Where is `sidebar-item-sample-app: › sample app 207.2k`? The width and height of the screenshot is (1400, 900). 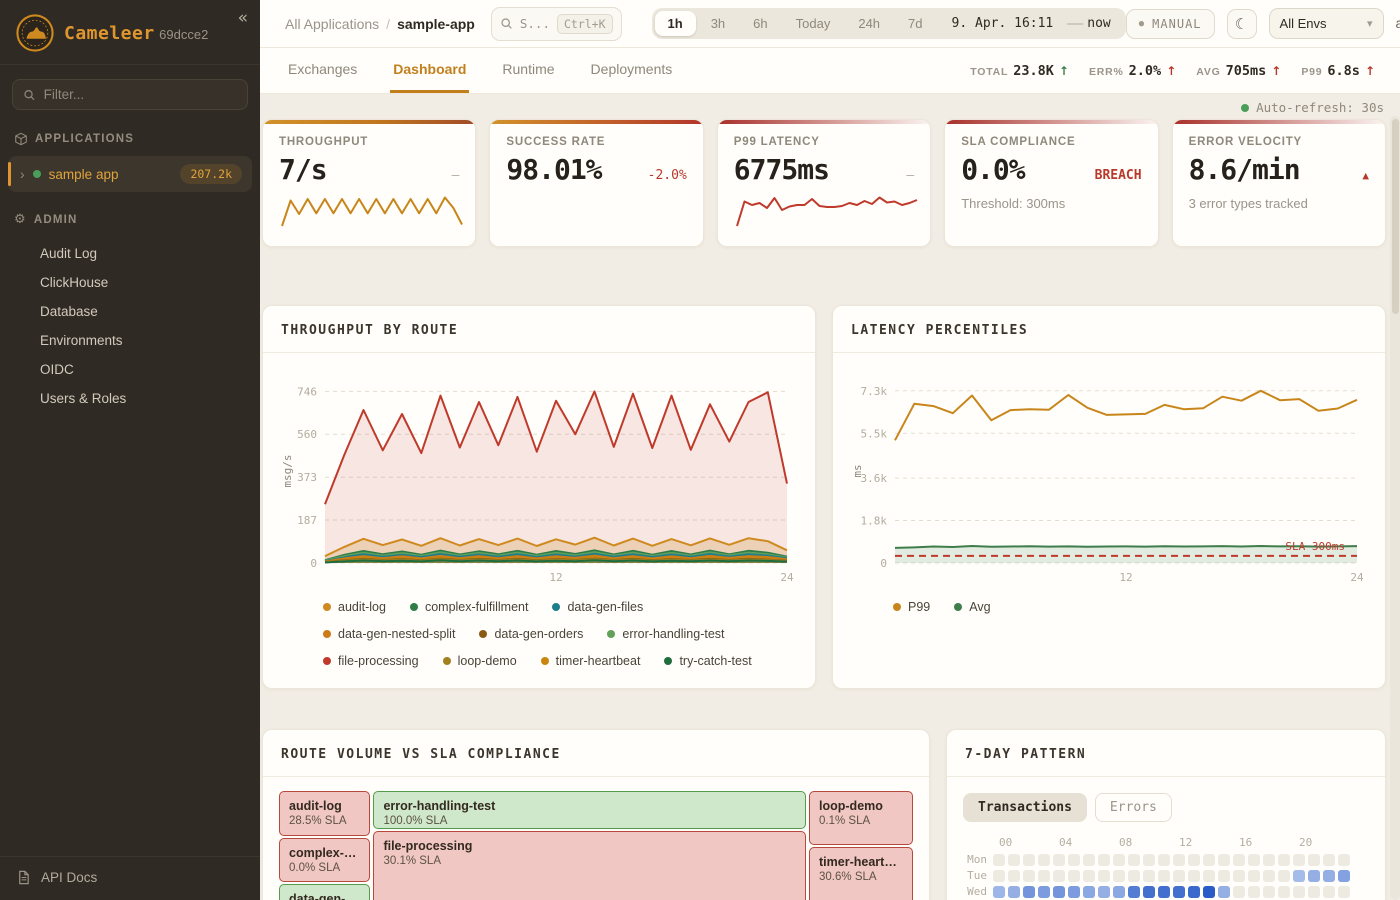
sidebar-item-sample-app: › sample app 207.2k is located at coordinates (130, 174).